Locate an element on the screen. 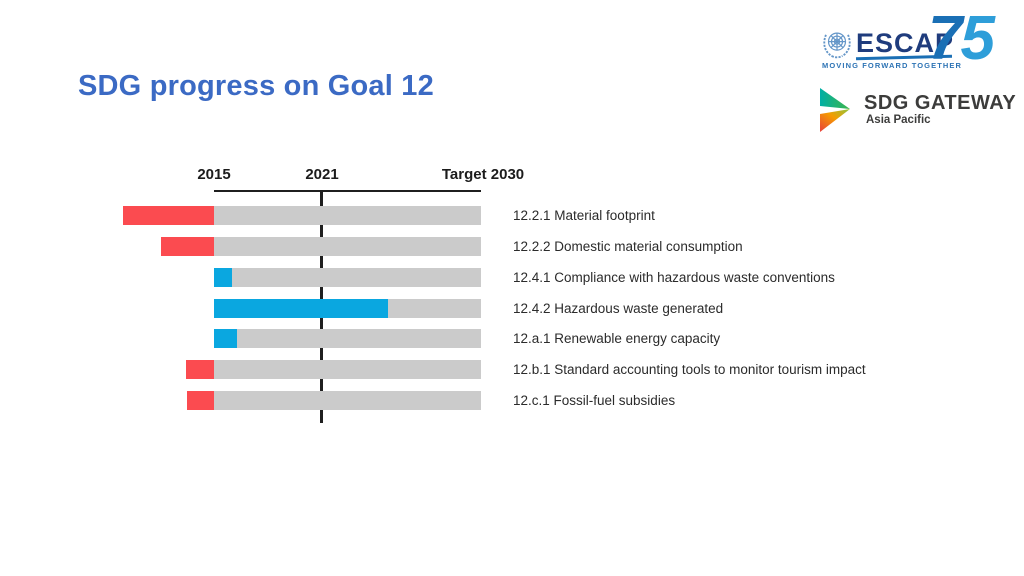  escap-75-mark: 75 is located at coordinates (961, 39).